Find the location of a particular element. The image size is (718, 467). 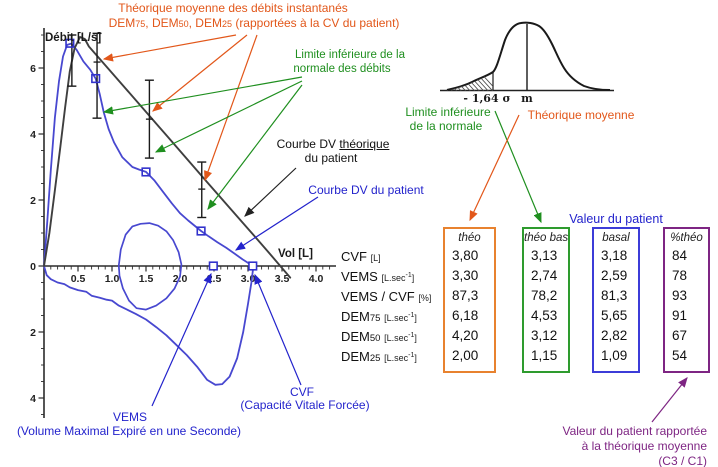

column-theo-header: théo is located at coordinates (469, 238).